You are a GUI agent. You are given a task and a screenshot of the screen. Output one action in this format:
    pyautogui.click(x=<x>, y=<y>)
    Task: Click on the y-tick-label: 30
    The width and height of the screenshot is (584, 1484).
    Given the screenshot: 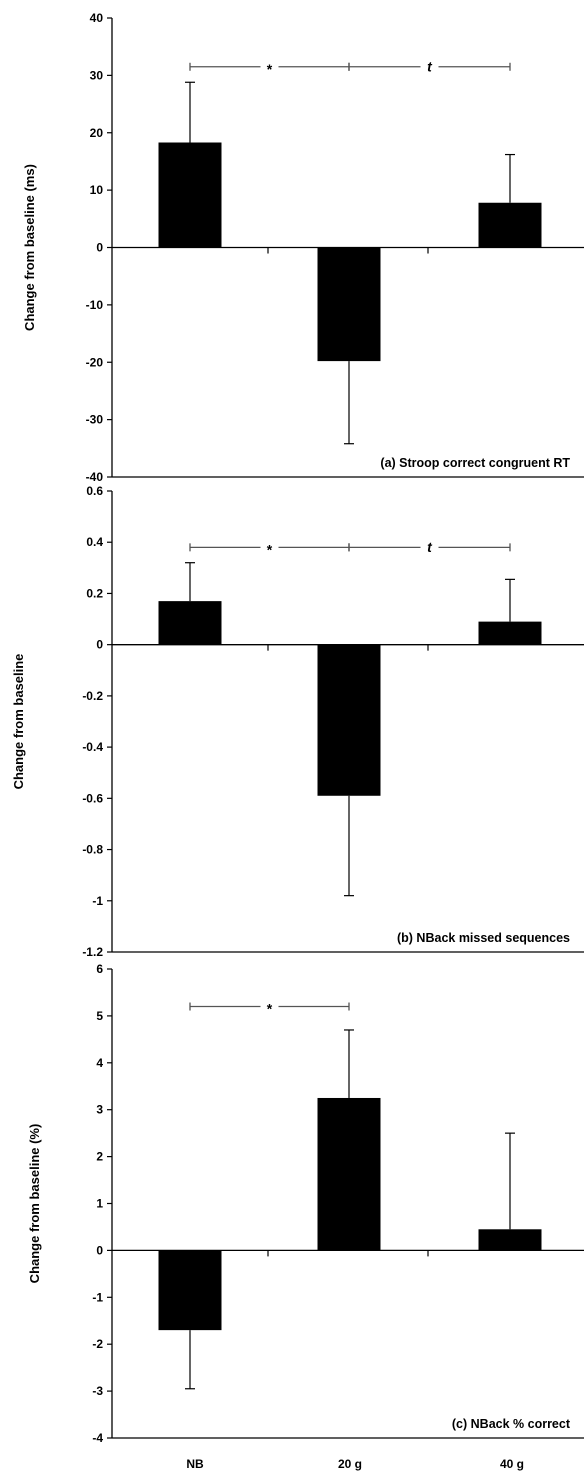 What is the action you would take?
    pyautogui.click(x=97, y=75)
    